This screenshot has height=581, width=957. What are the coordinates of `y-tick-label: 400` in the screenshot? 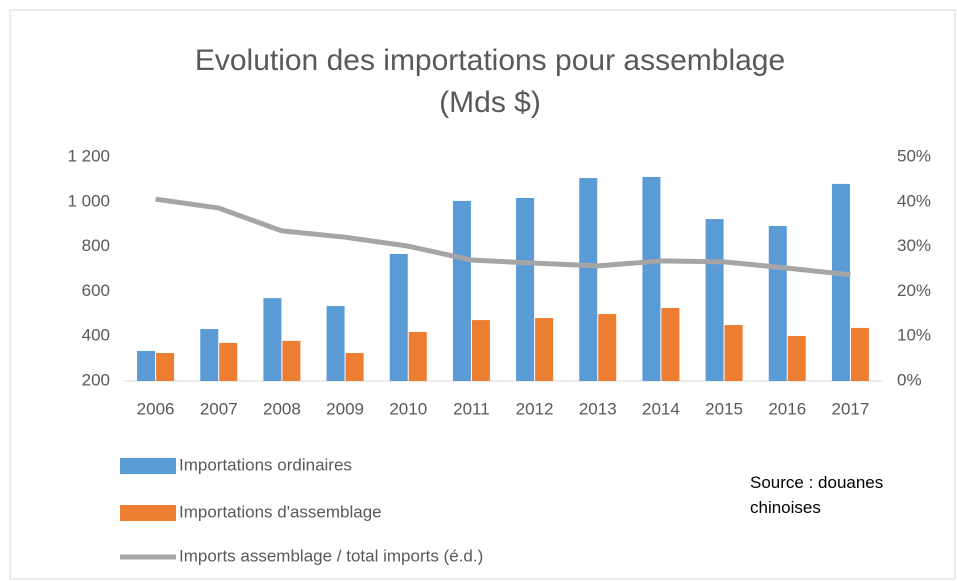 It's located at (96, 335).